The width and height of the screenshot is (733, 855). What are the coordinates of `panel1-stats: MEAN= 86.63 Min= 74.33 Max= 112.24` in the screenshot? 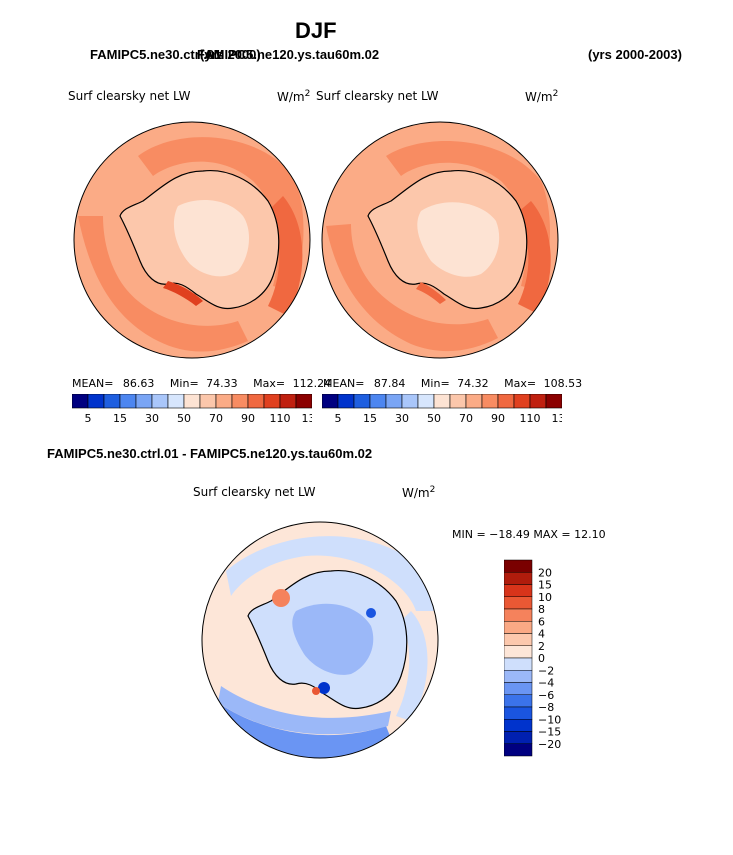 It's located at (201, 383).